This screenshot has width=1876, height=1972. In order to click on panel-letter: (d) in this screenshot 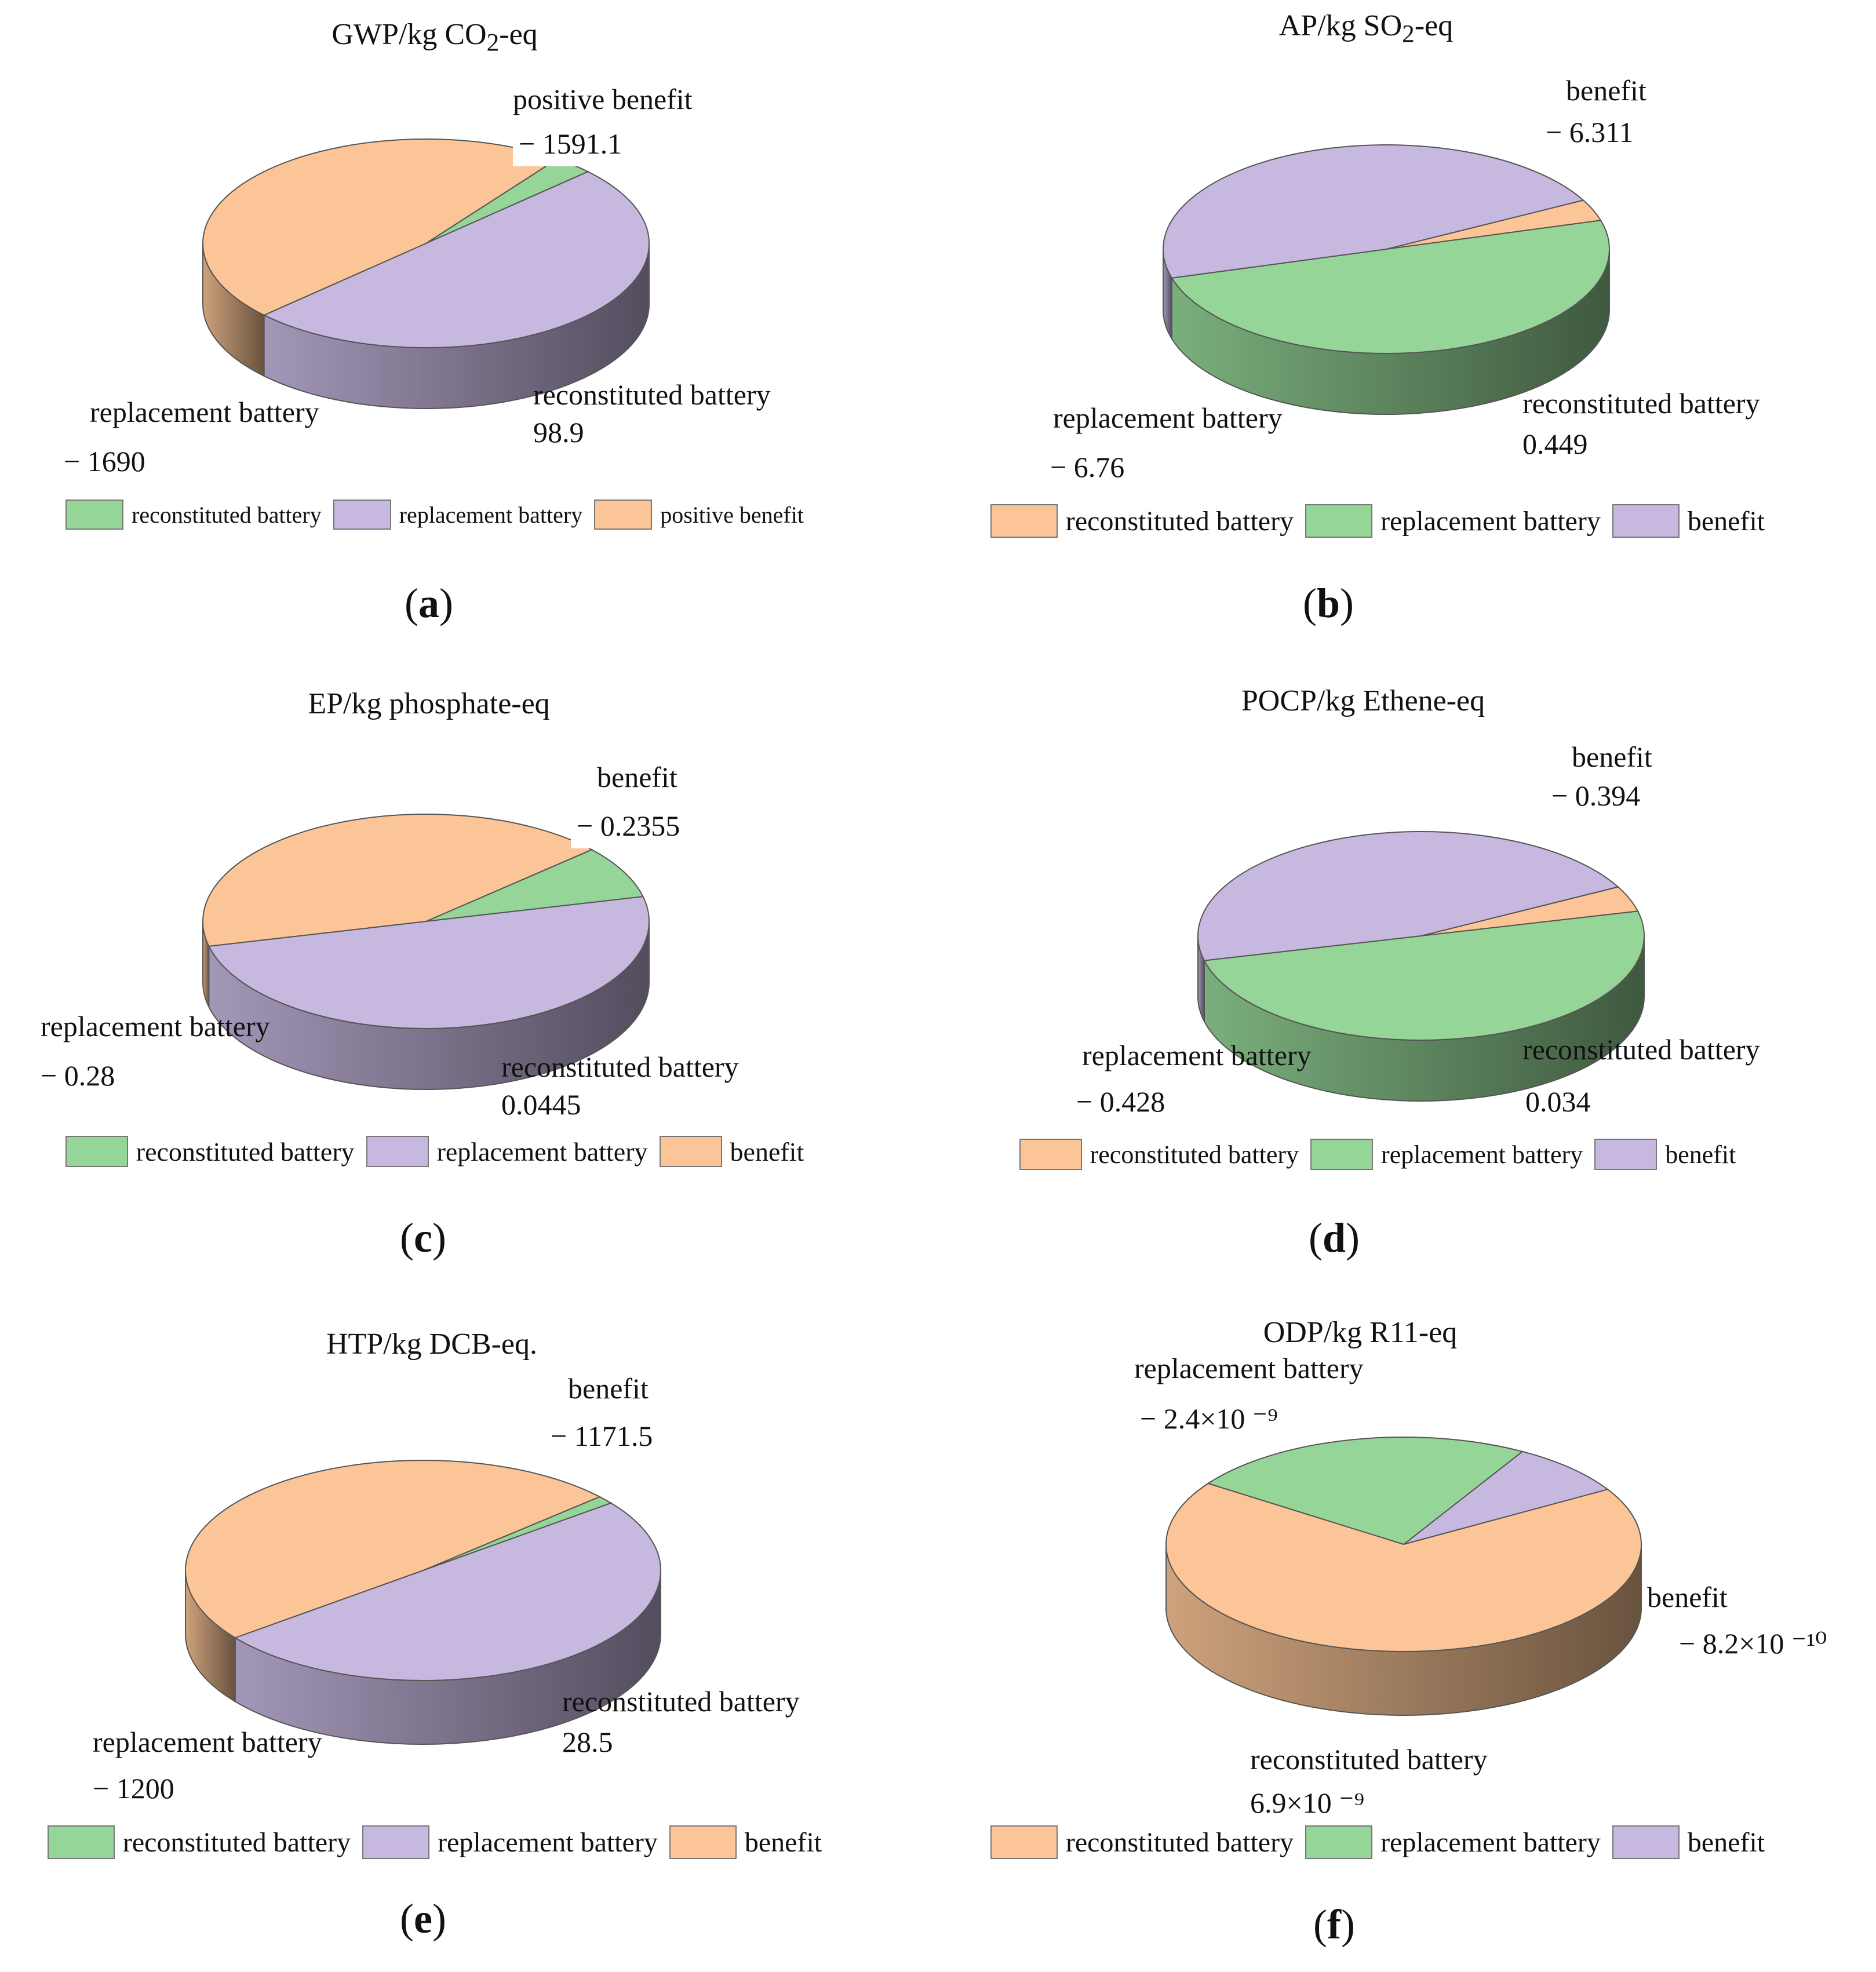, I will do `click(1334, 1238)`.